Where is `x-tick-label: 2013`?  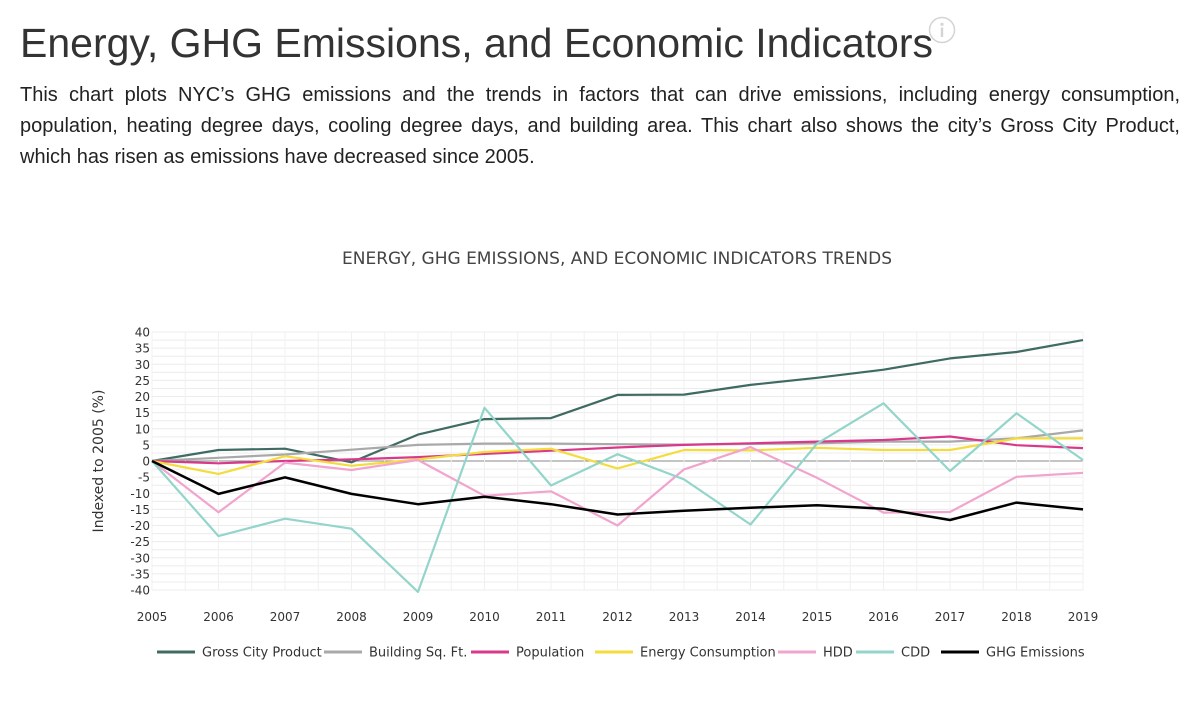 x-tick-label: 2013 is located at coordinates (684, 617).